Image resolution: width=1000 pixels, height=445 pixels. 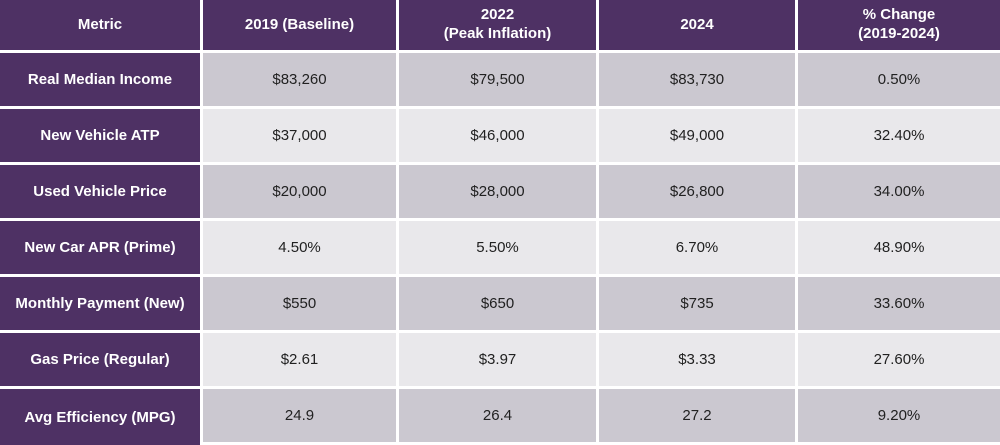 I want to click on data-cell: $550, so click(x=301, y=305).